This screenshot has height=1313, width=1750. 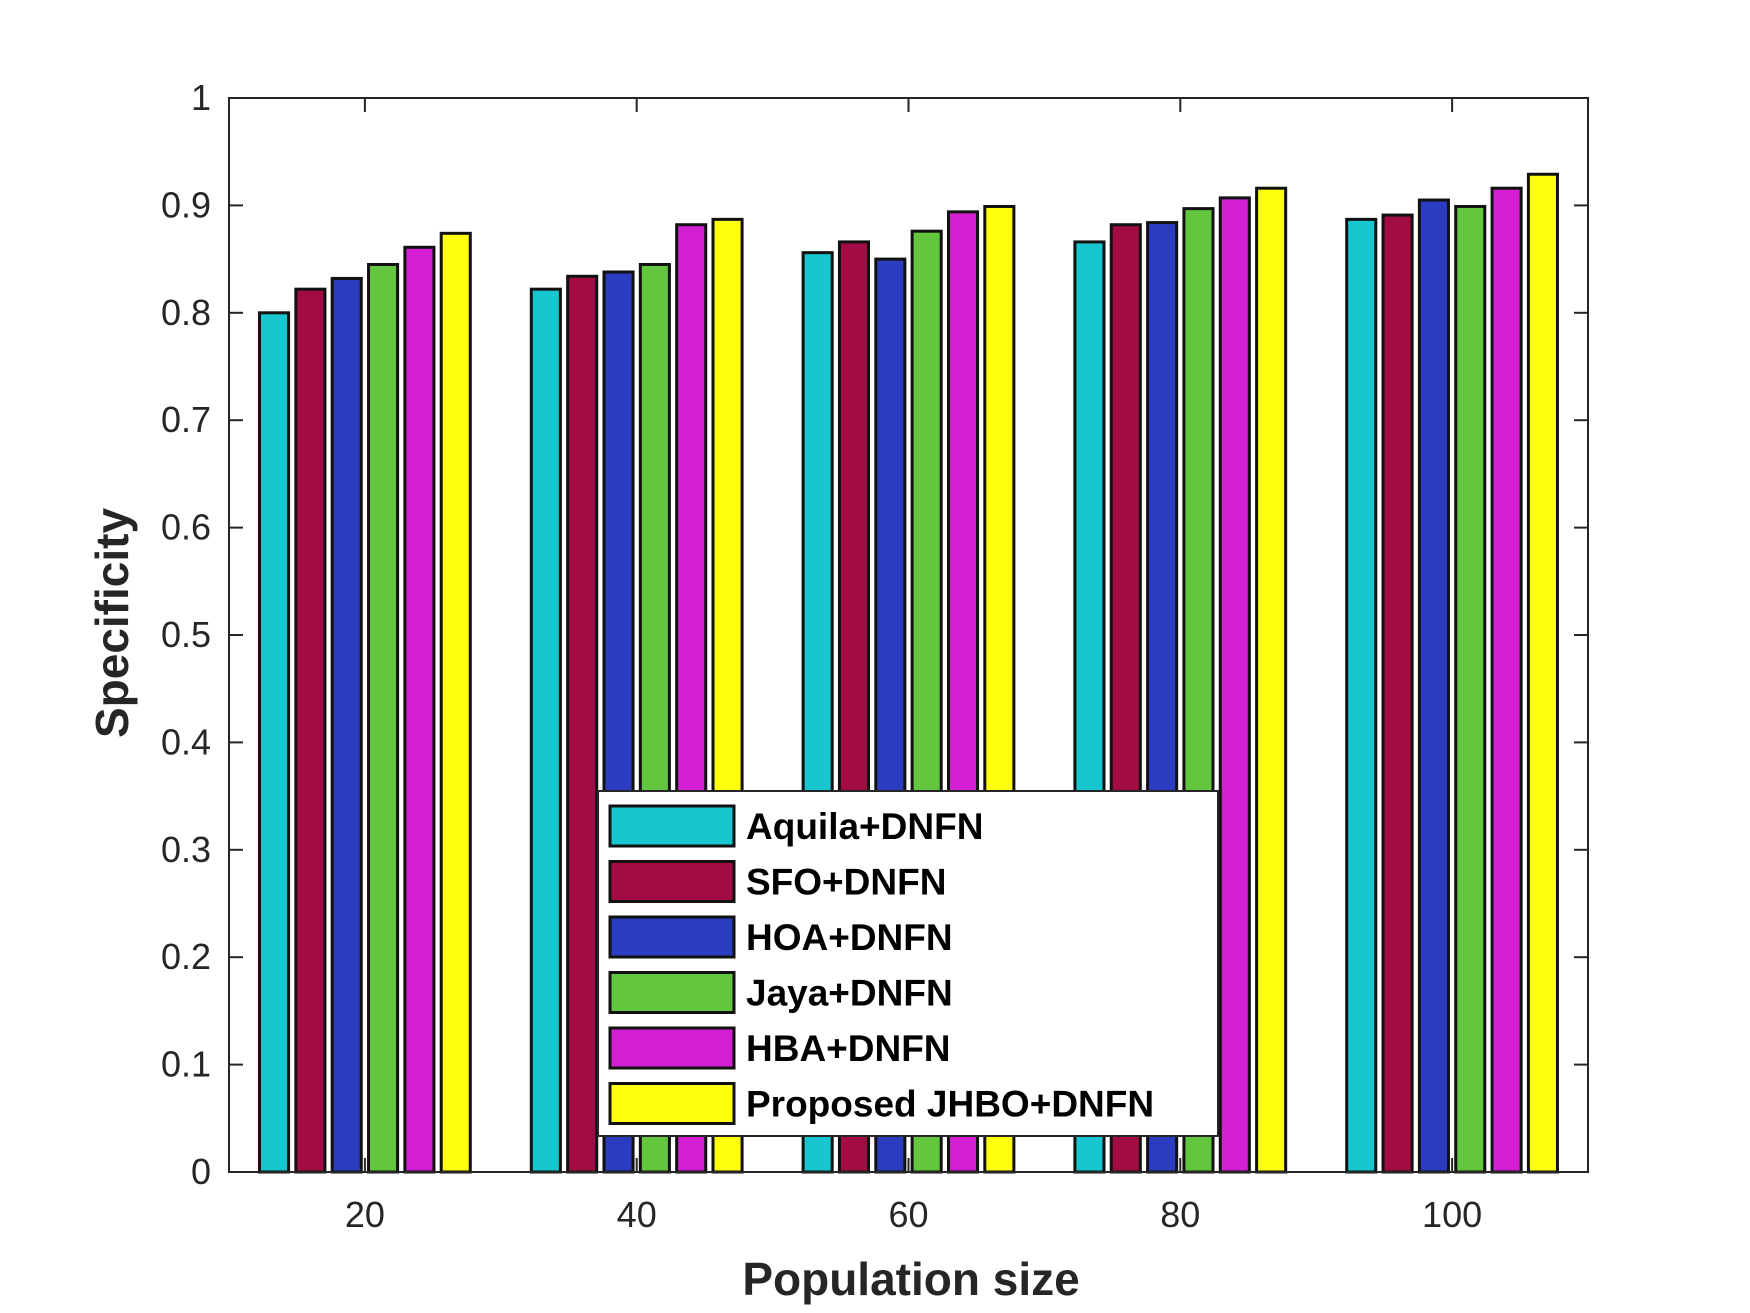 I want to click on x-tick-label: 100, so click(x=1452, y=1214).